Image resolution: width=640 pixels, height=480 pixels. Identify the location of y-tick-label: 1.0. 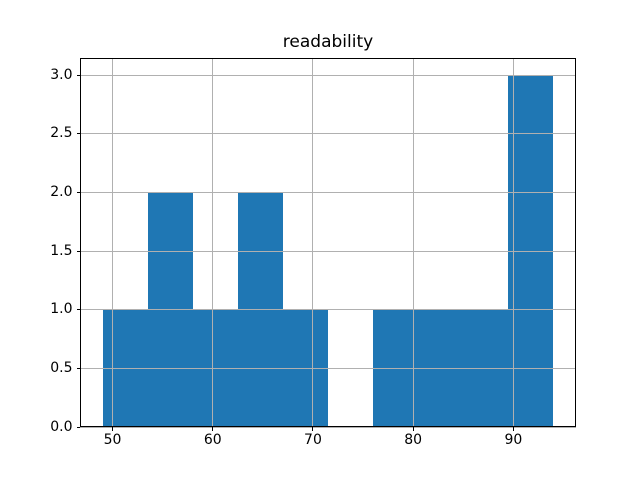
(61, 309).